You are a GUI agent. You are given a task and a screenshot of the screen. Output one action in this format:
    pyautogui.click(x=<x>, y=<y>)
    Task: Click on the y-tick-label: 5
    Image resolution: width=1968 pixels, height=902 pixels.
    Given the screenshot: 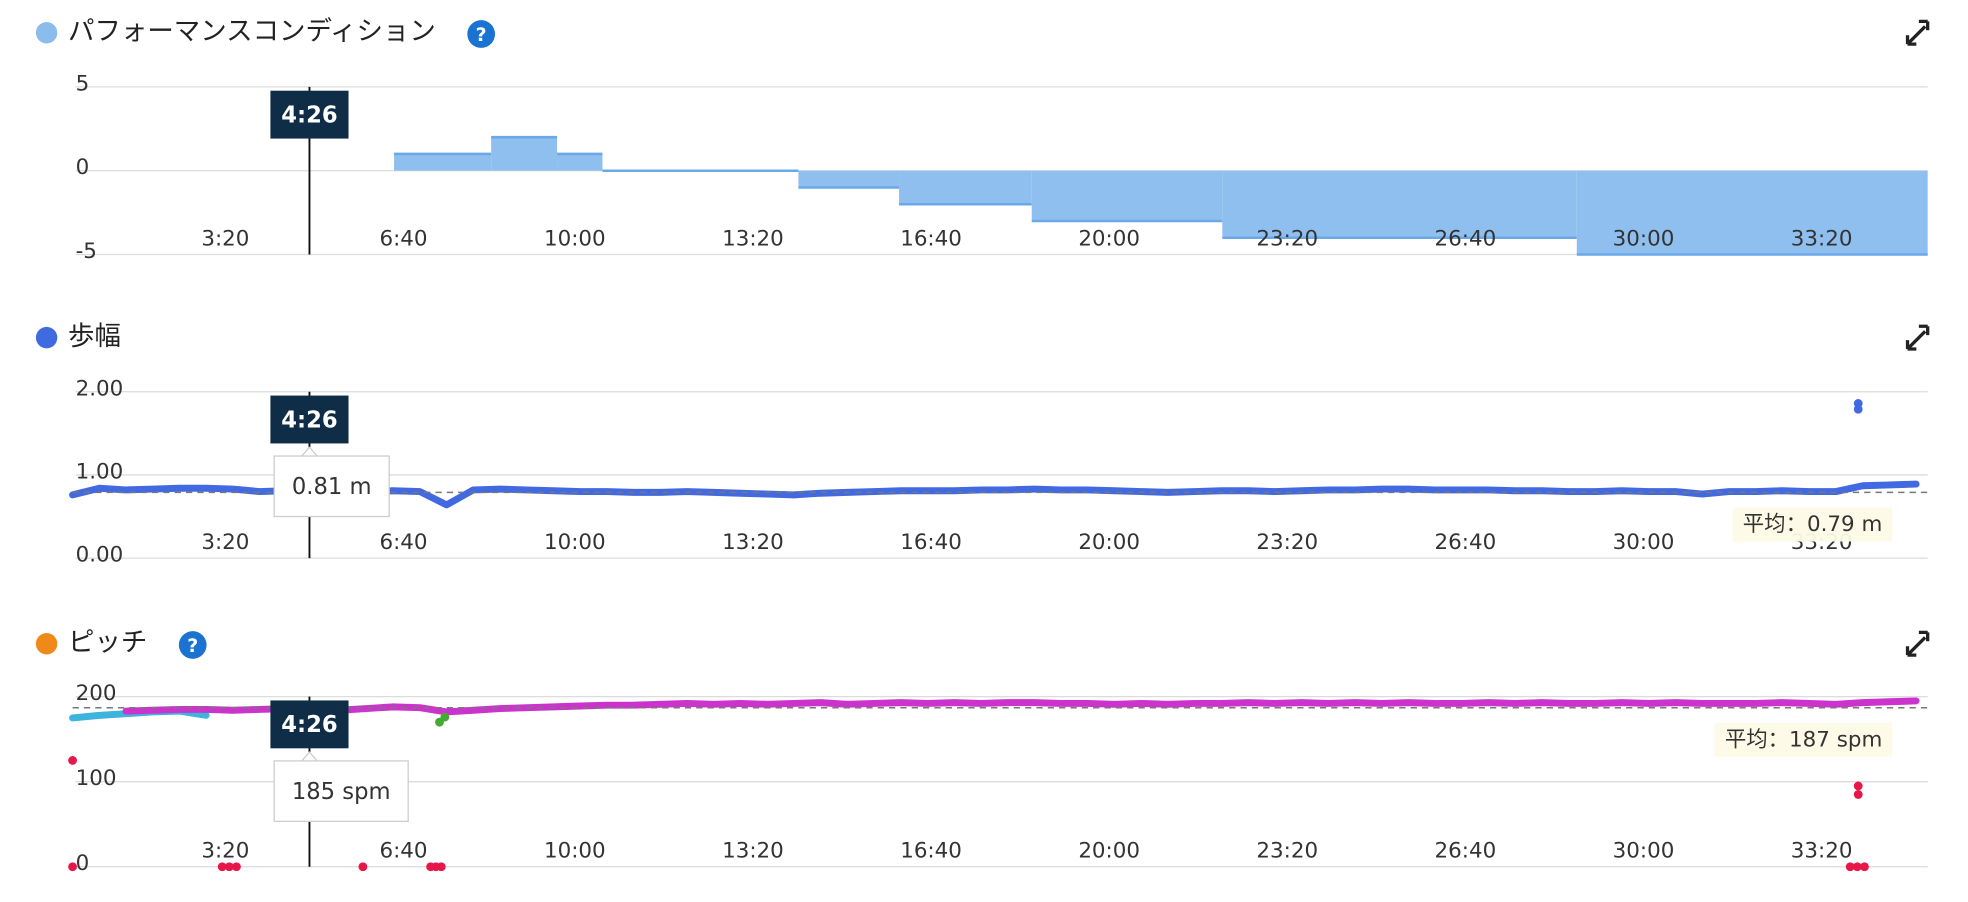 What is the action you would take?
    pyautogui.click(x=83, y=83)
    